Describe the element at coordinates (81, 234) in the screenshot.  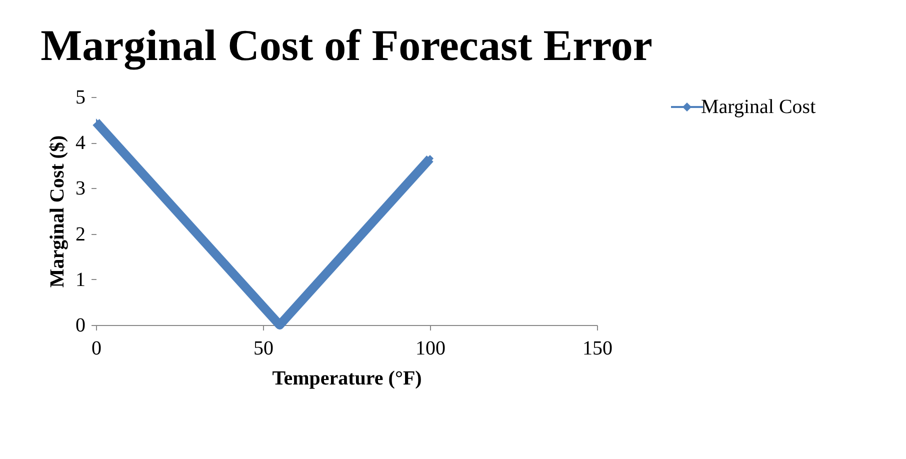
I see `y-tick-label: 2` at that location.